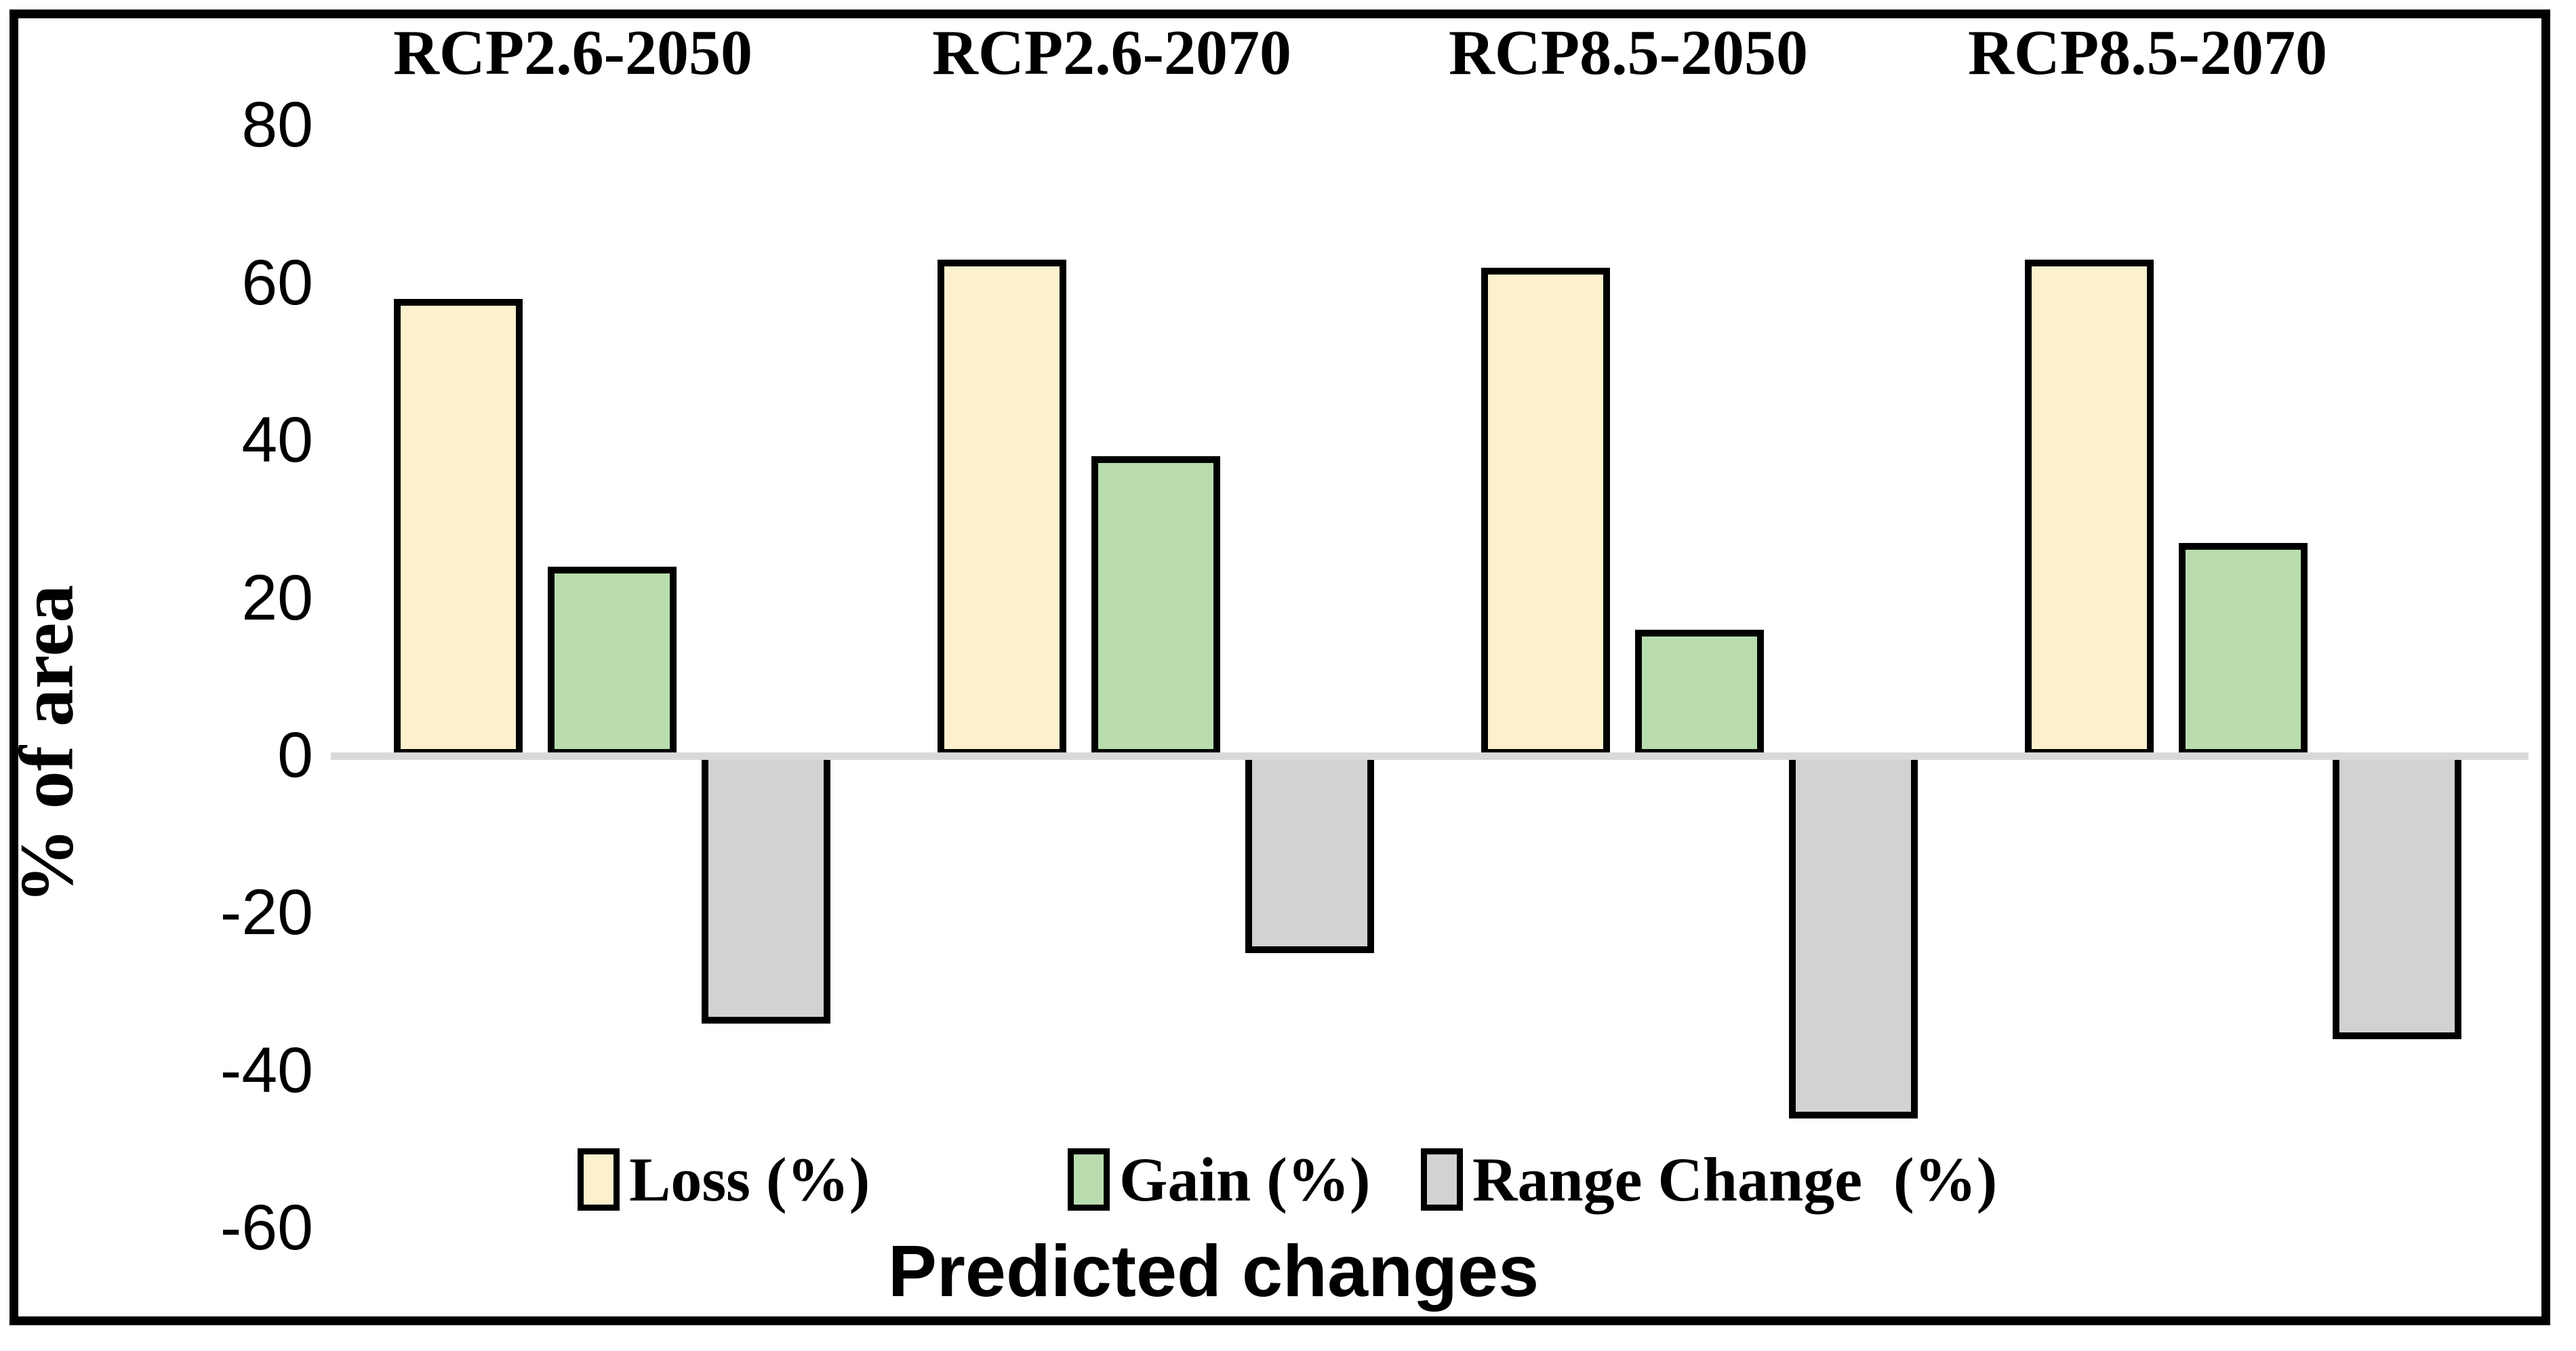 This screenshot has width=2576, height=1351. Describe the element at coordinates (277, 282) in the screenshot. I see `y-tick-label-60: 60` at that location.